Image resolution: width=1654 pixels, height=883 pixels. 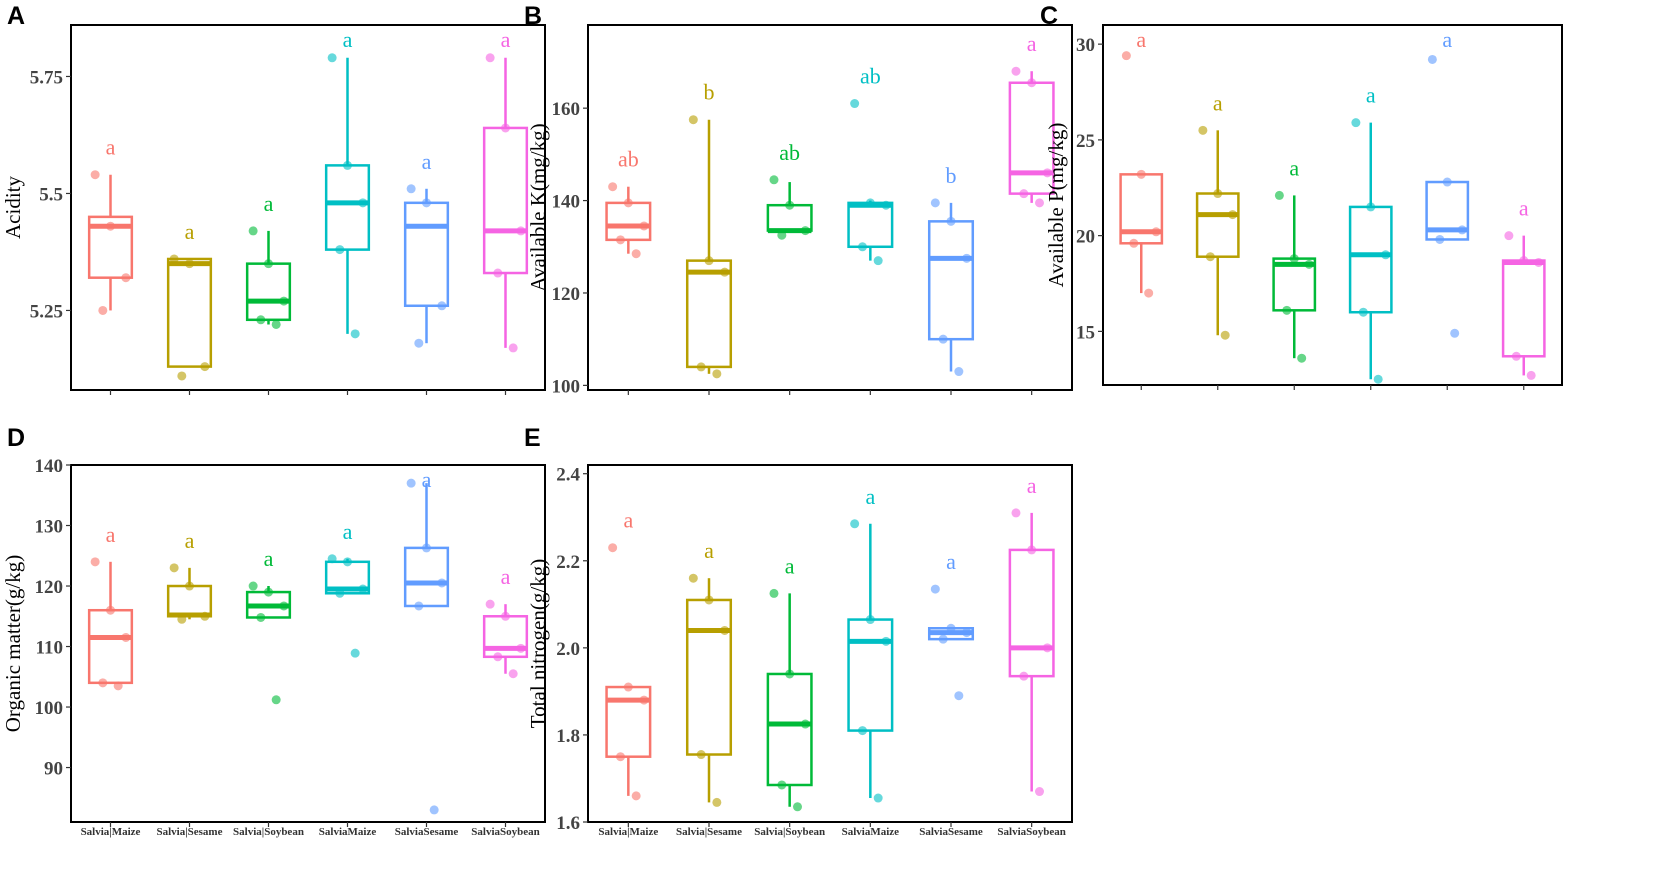 I want to click on y-tick-label: 130, so click(x=49, y=527).